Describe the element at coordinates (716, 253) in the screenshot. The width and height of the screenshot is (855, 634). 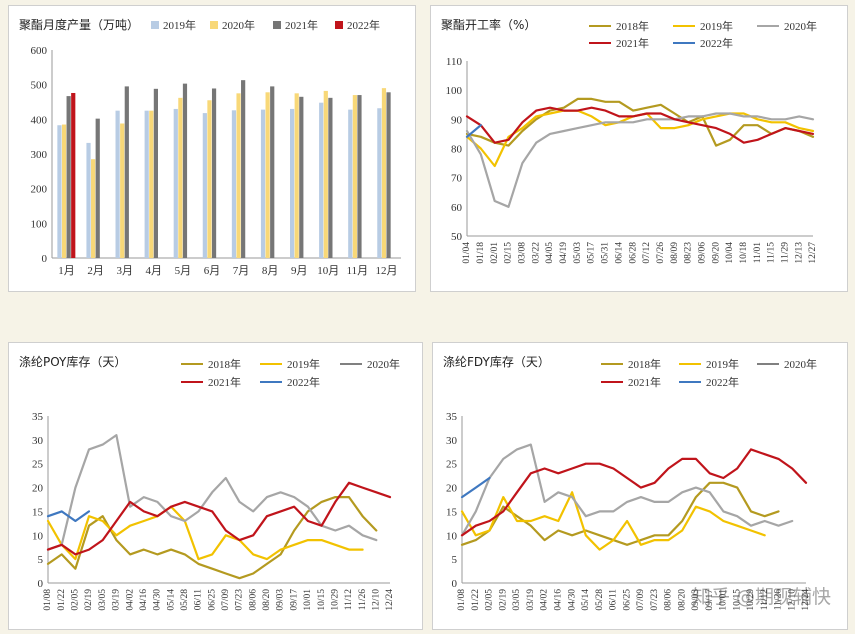
I see `x-tick-label: 09/20` at that location.